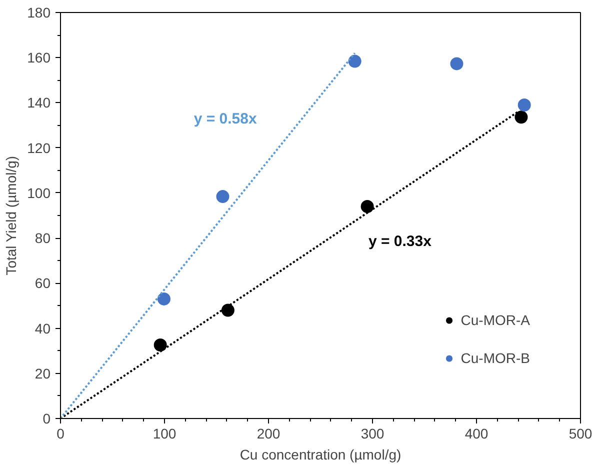 The image size is (607, 474). What do you see at coordinates (39, 58) in the screenshot?
I see `y-tick-label: 160` at bounding box center [39, 58].